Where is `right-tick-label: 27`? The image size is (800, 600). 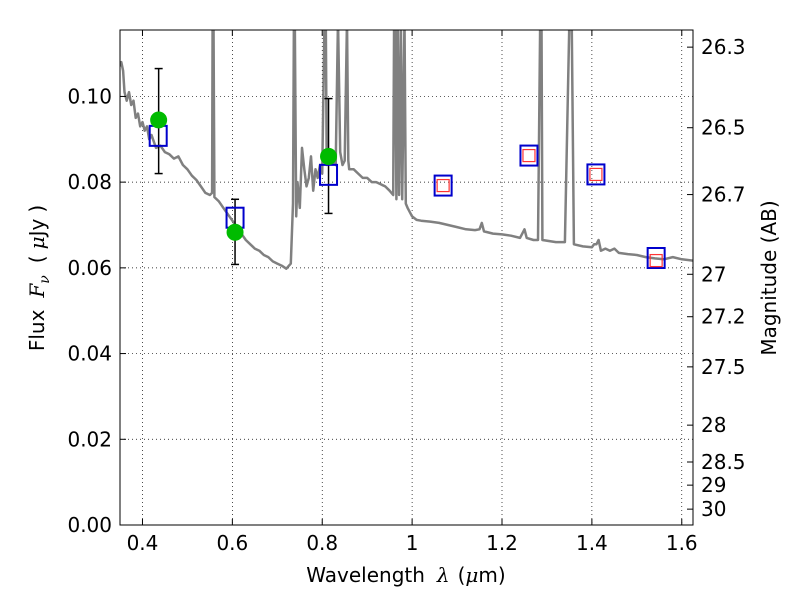
right-tick-label: 27 is located at coordinates (713, 274).